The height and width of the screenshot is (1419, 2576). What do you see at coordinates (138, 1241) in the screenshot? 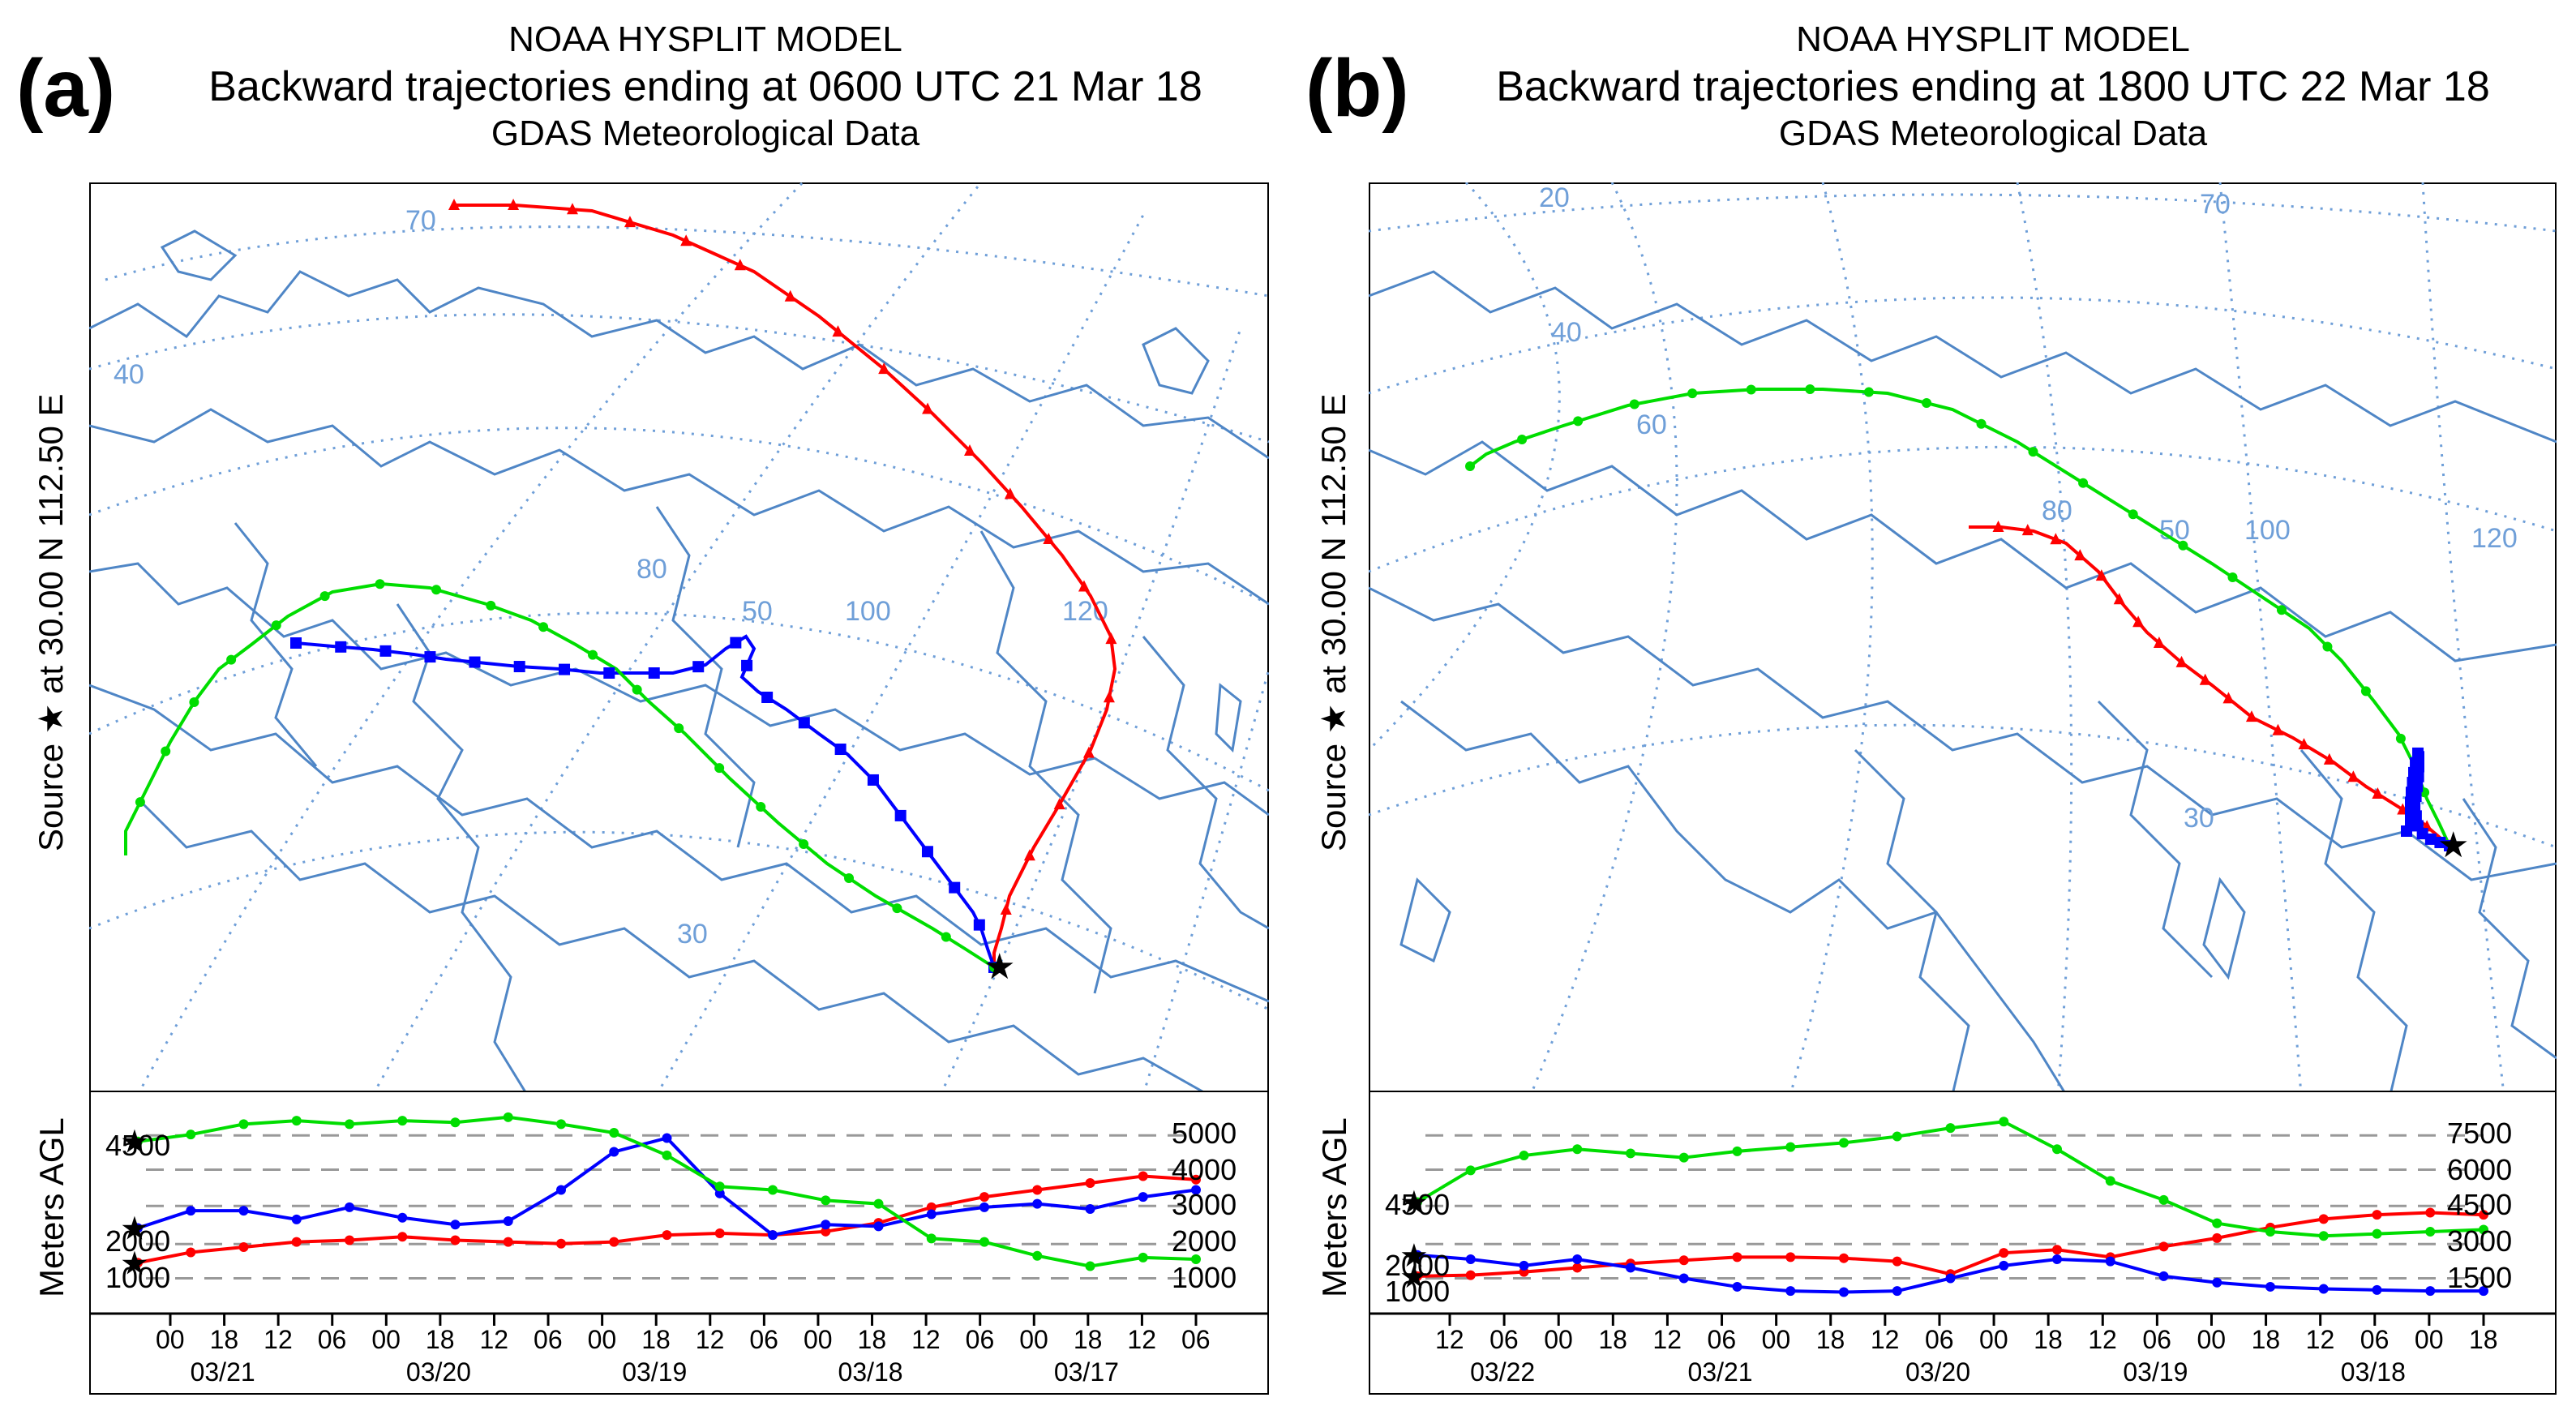
I see `left-tick: 2000` at bounding box center [138, 1241].